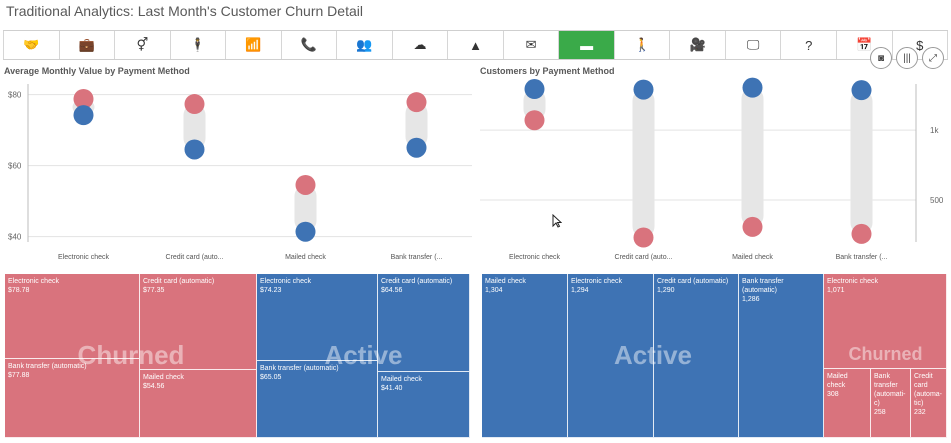 Image resolution: width=951 pixels, height=443 pixels. Describe the element at coordinates (525, 356) in the screenshot. I see `treemap-cell: Mailed check 1,304` at that location.